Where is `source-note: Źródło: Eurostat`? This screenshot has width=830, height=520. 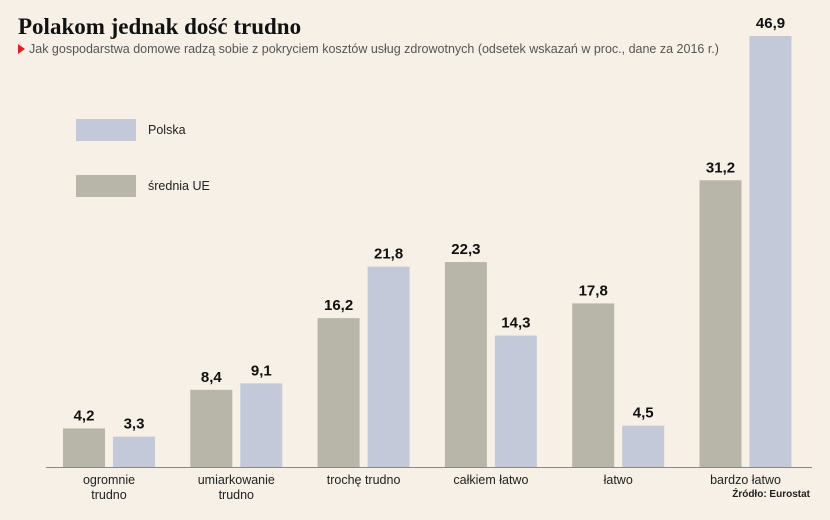
source-note: Źródło: Eurostat is located at coordinates (771, 494).